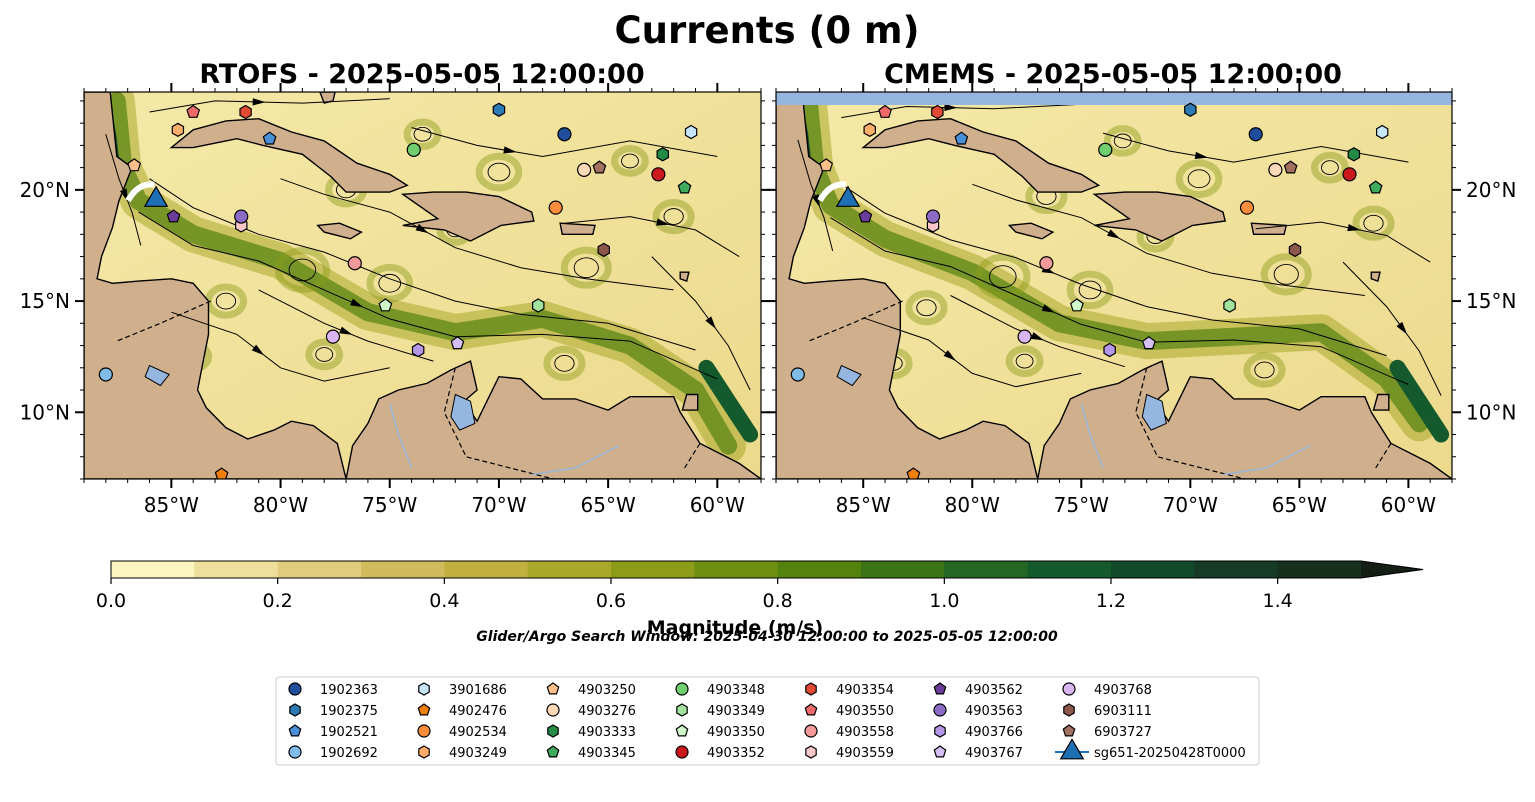  I want to click on legend-label: 4903350, so click(736, 732).